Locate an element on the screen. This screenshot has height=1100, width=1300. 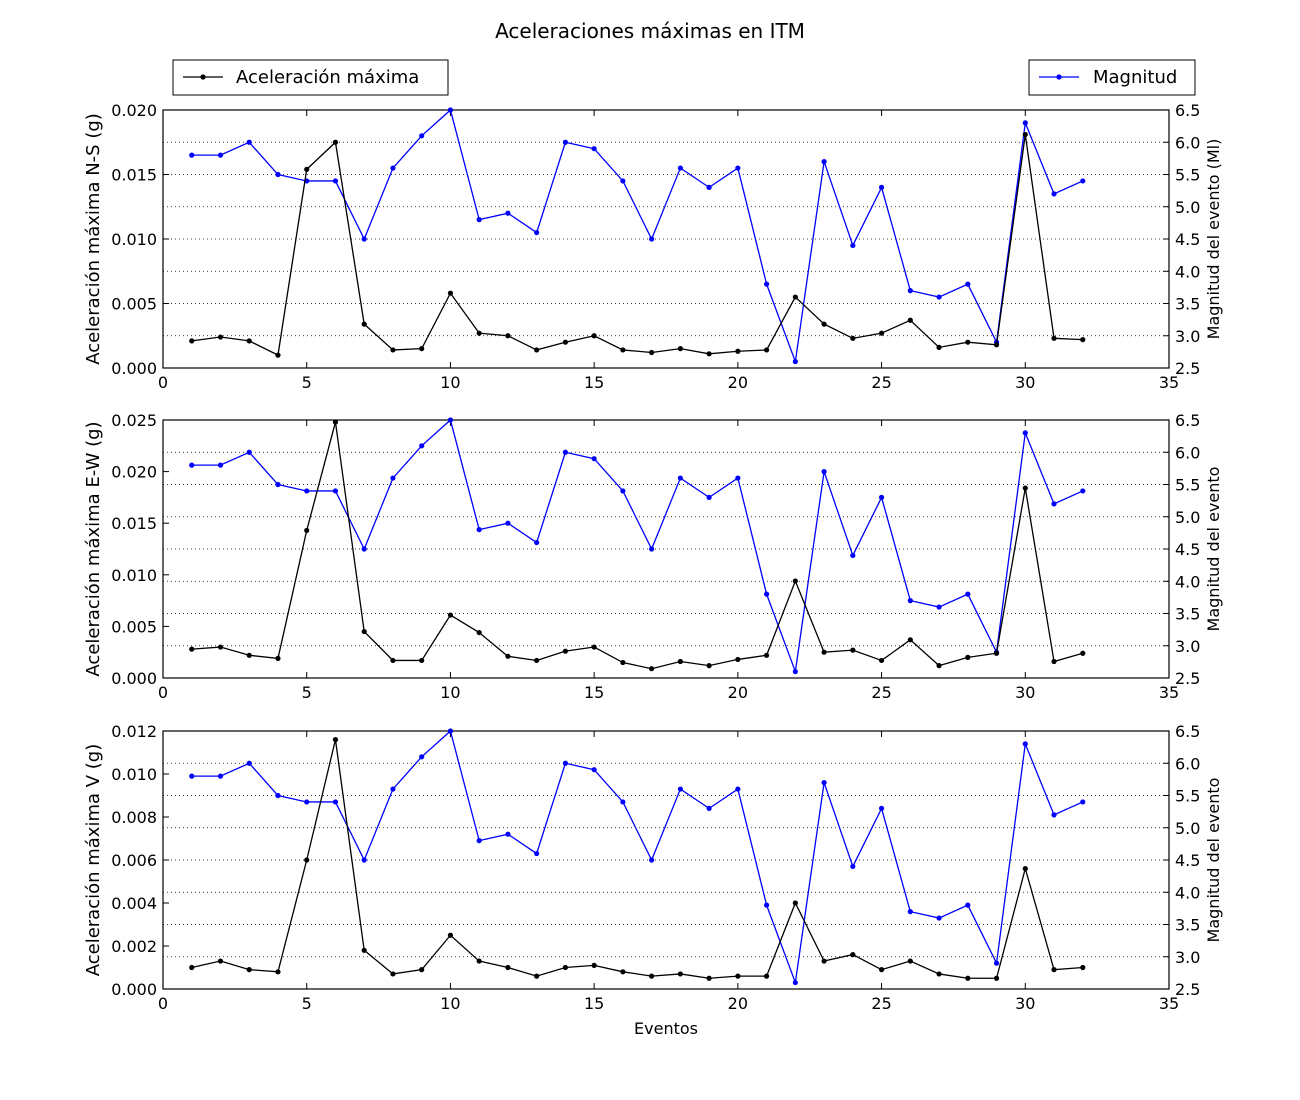
y-left-tick-label: 0.004 is located at coordinates (134, 903).